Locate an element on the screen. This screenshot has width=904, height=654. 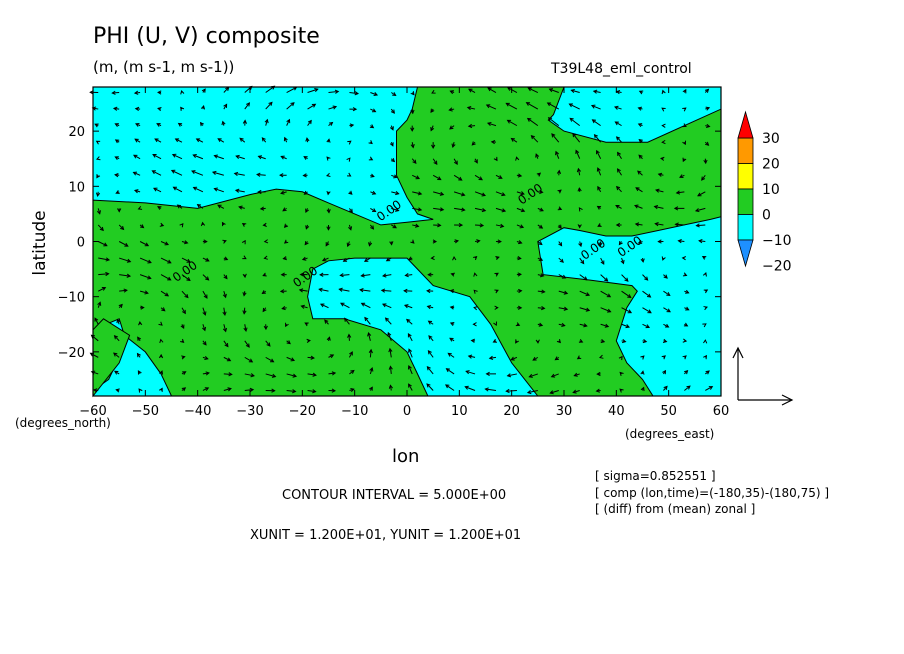
y-tick-label: −20 is located at coordinates (71, 353).